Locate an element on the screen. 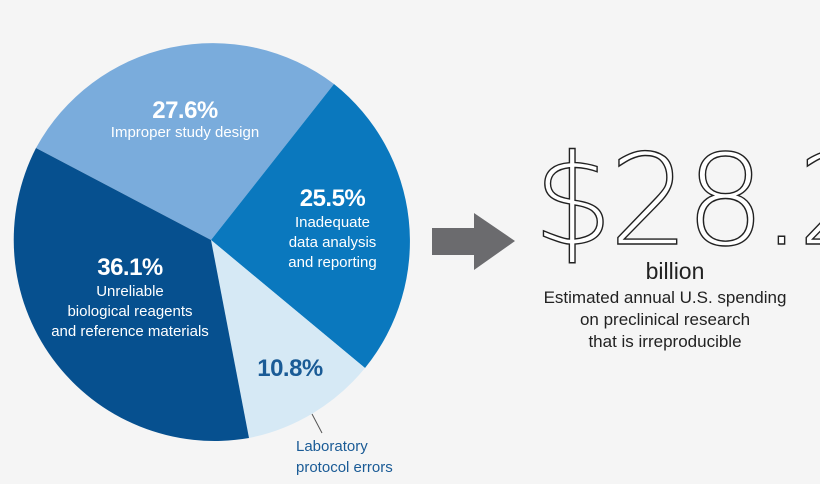 The width and height of the screenshot is (820, 484). pct-inadequate-data-analysis: 25.5% is located at coordinates (332, 198).